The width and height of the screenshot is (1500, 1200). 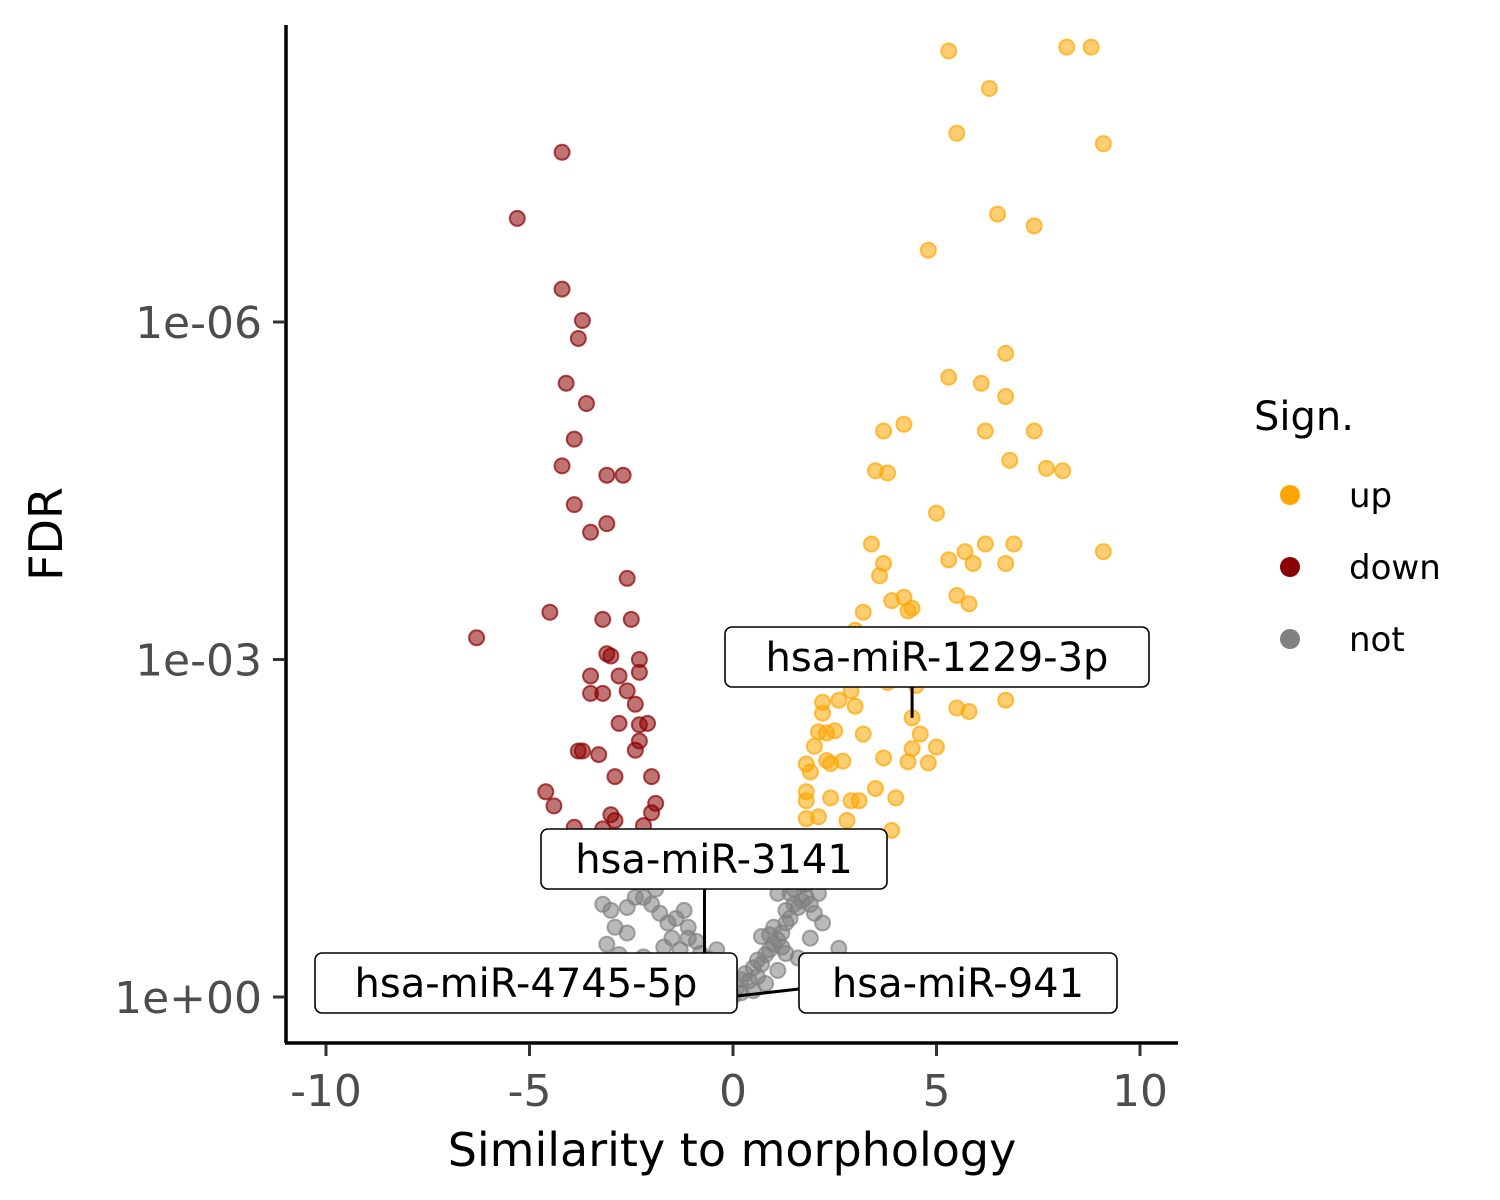 I want to click on x-tick-label: 5, so click(x=937, y=1091).